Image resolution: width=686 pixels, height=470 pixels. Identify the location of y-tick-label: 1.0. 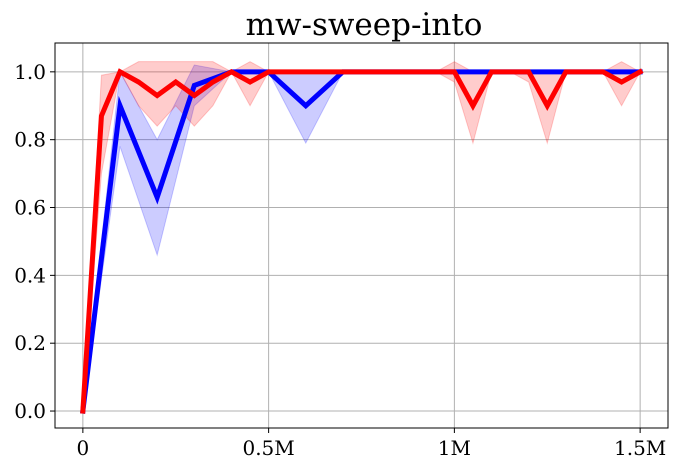
(30, 72).